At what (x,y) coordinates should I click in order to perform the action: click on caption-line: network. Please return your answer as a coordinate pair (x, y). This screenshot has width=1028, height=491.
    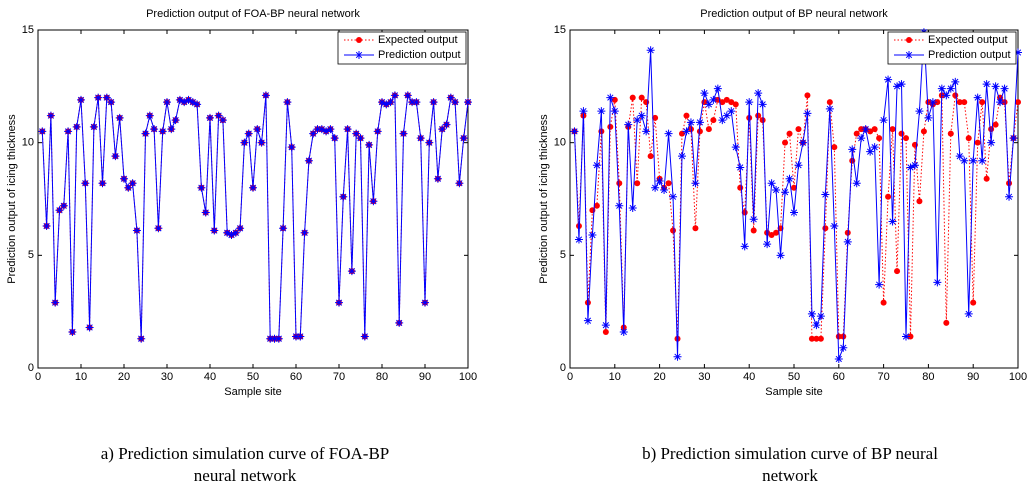
    Looking at the image, I should click on (790, 475).